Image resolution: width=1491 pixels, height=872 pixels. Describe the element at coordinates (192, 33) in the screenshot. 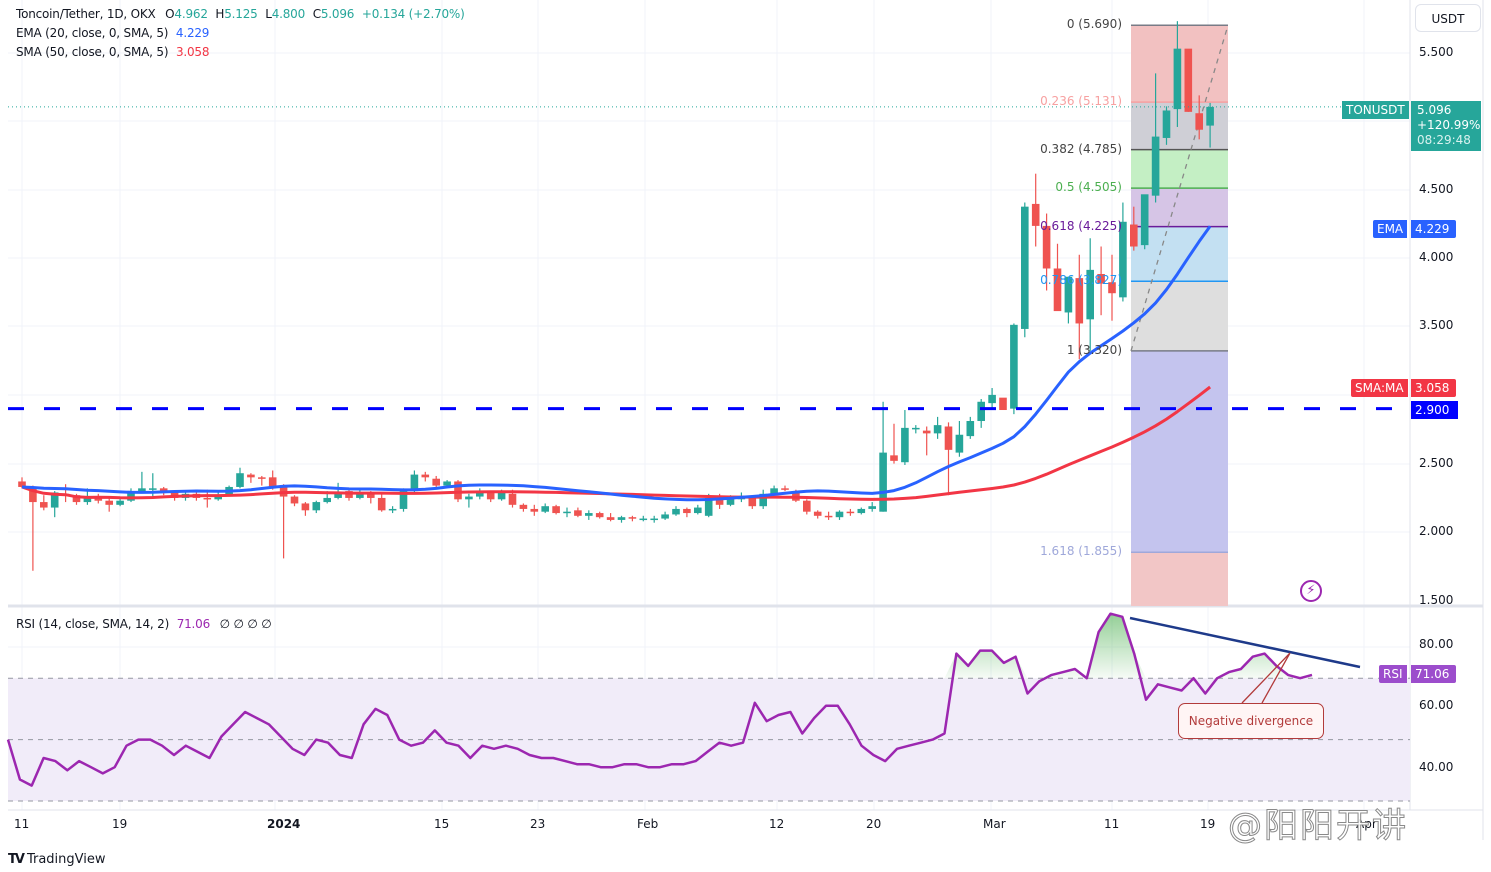

I see `ema-value: 4.229` at that location.